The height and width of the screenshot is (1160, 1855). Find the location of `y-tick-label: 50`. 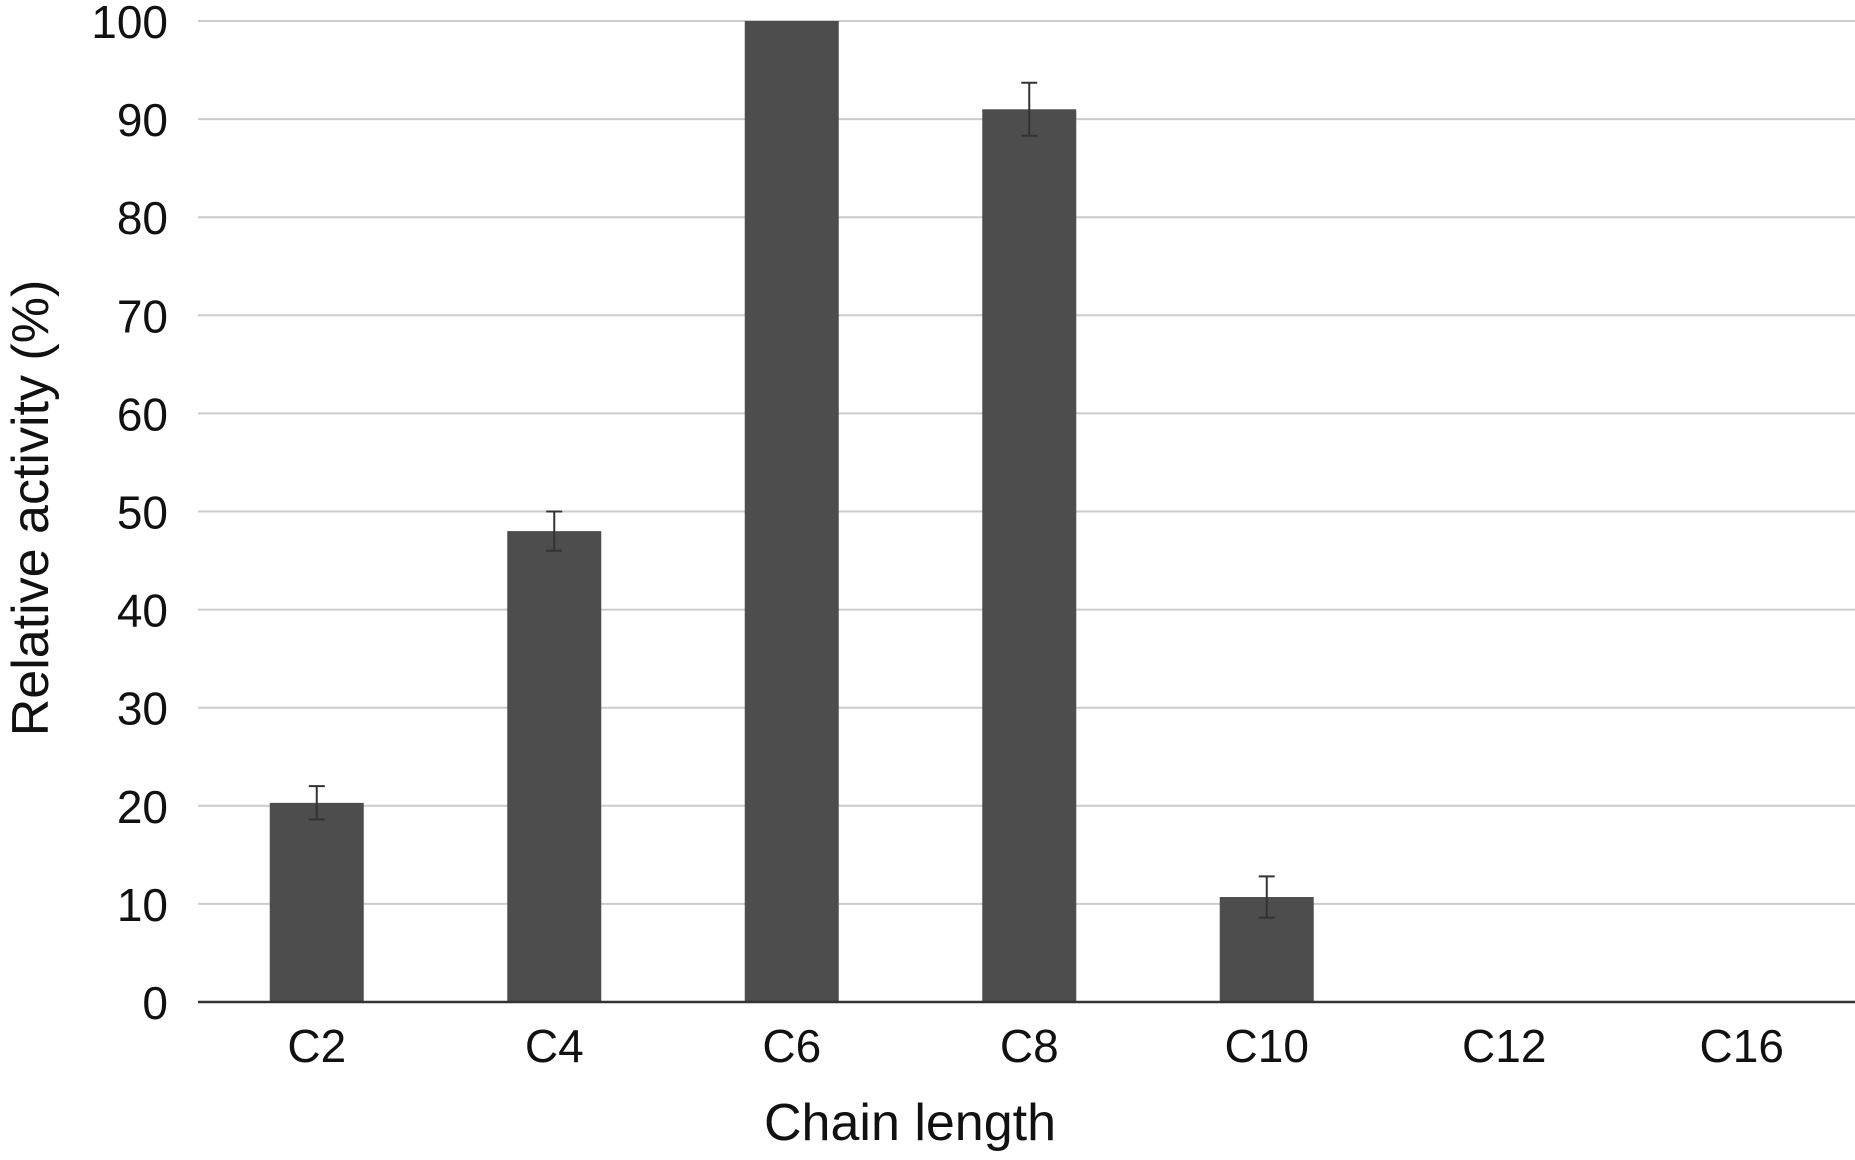

y-tick-label: 50 is located at coordinates (142, 513).